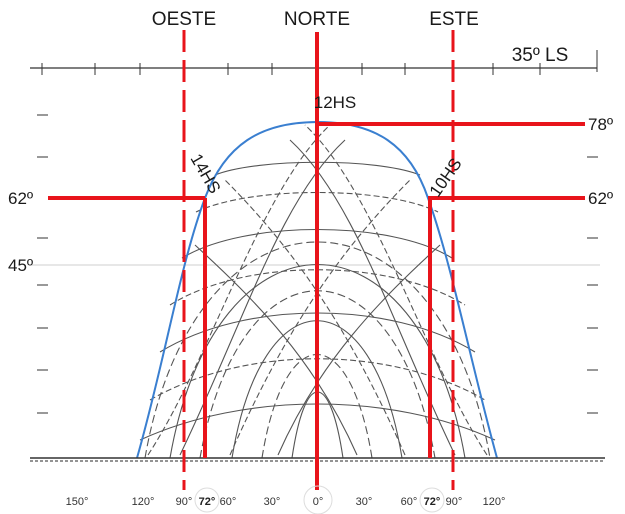  I want to click on azimuth-tick-label: 0°, so click(318, 502).